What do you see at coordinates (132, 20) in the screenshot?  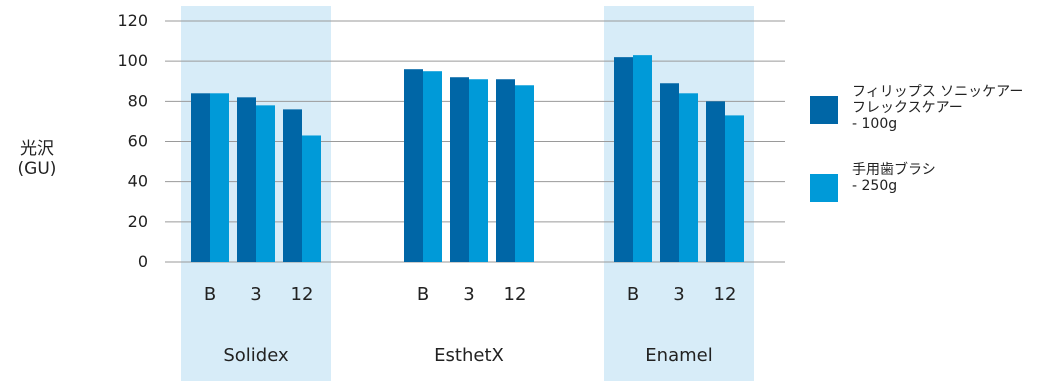 I see `y-tick-label: 120` at bounding box center [132, 20].